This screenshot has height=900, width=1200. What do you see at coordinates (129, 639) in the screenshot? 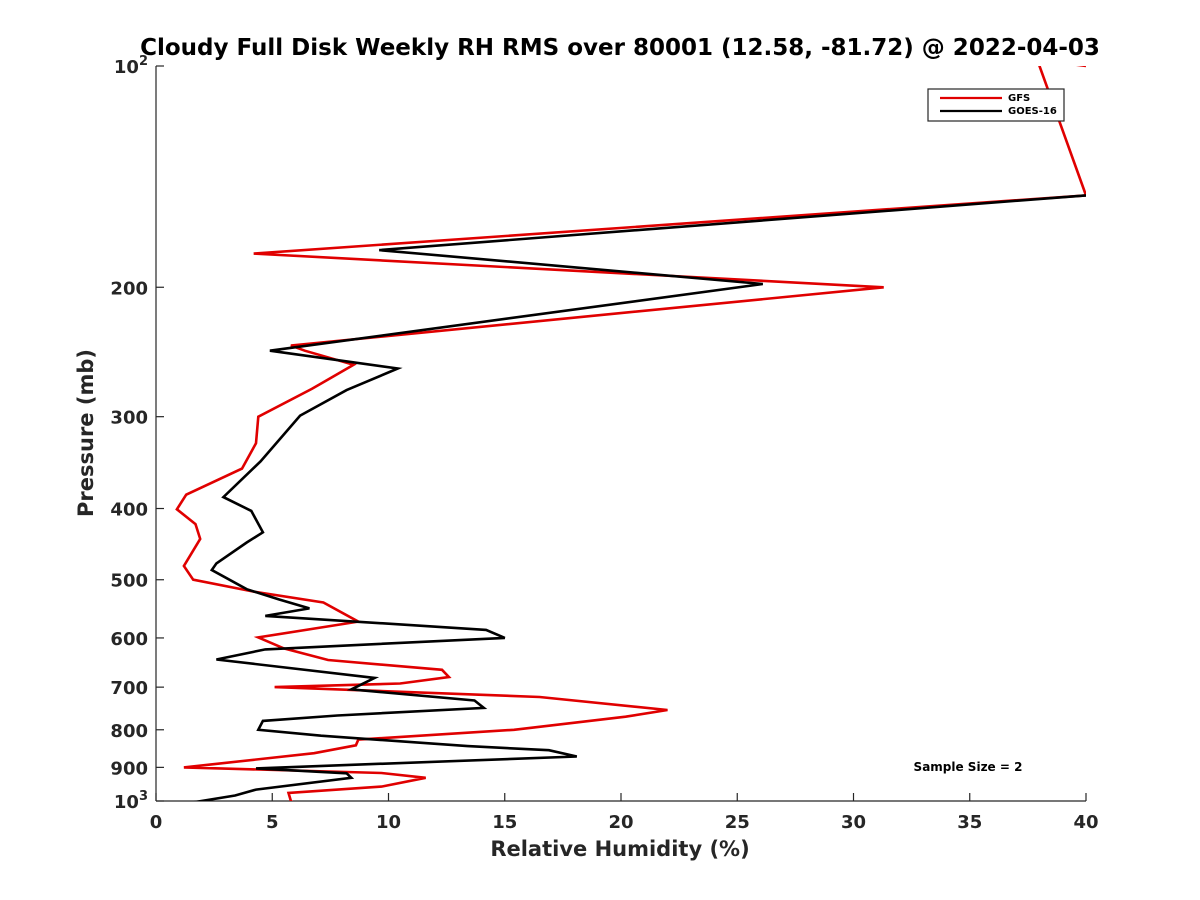
I see `y-tick-label: 600` at bounding box center [129, 639].